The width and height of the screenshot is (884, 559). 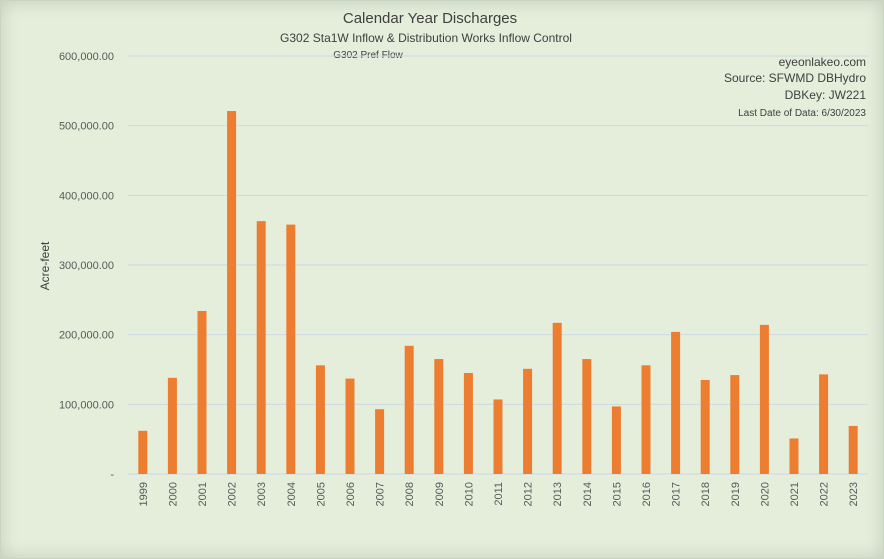 What do you see at coordinates (112, 475) in the screenshot?
I see `y-tick-label: -` at bounding box center [112, 475].